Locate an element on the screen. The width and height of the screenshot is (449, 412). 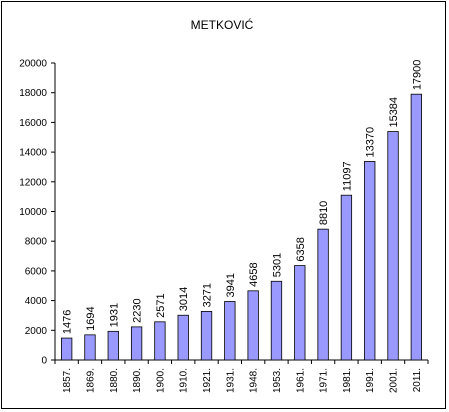
data-label: 2571 is located at coordinates (161, 305).